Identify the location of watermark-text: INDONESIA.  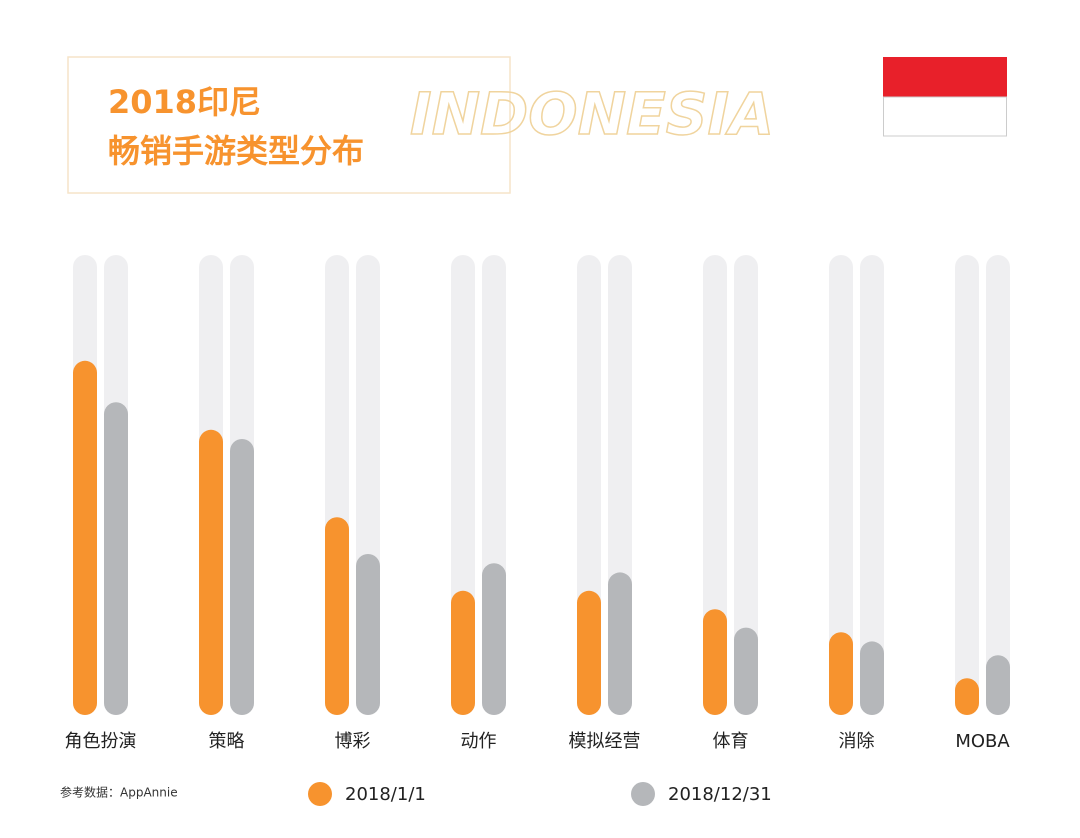
(592, 114).